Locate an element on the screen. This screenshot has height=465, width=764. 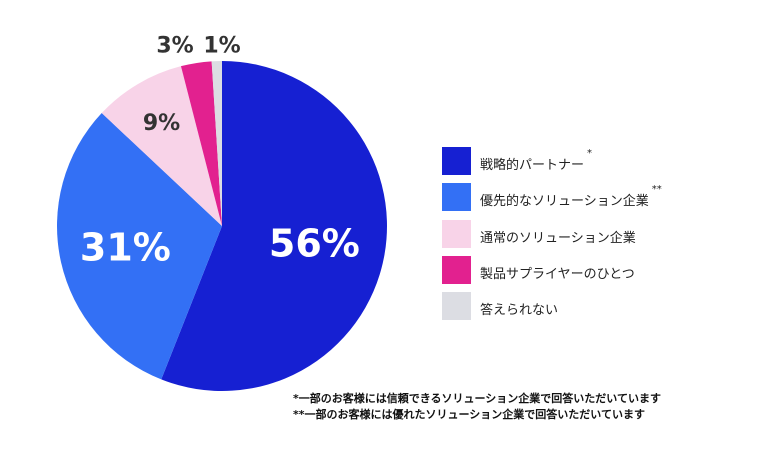
data-label: 31% is located at coordinates (125, 248).